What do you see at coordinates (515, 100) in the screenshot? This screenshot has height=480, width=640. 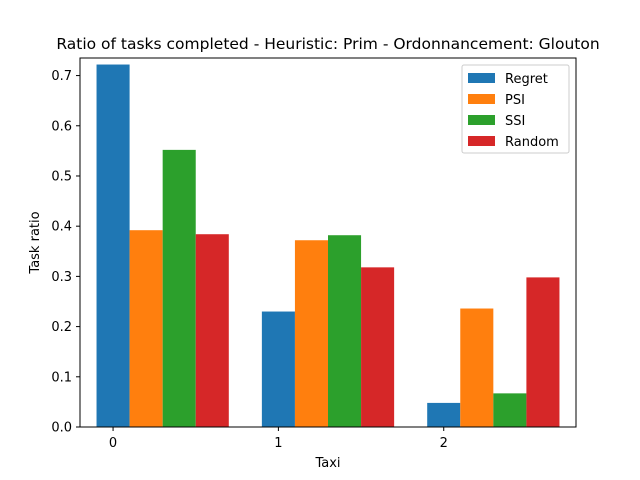 I see `legend-label-psi: PSI` at bounding box center [515, 100].